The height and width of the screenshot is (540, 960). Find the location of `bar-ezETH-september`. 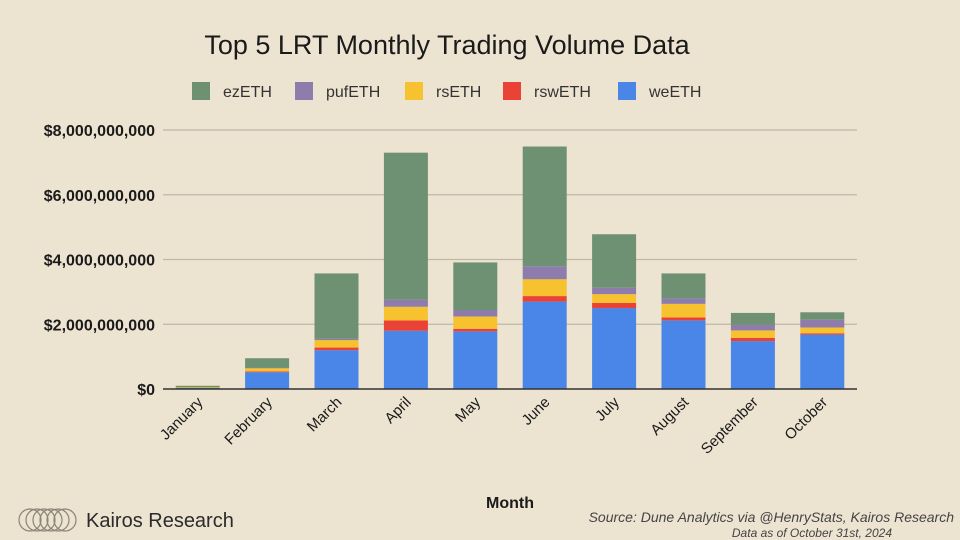

bar-ezETH-september is located at coordinates (752, 318).